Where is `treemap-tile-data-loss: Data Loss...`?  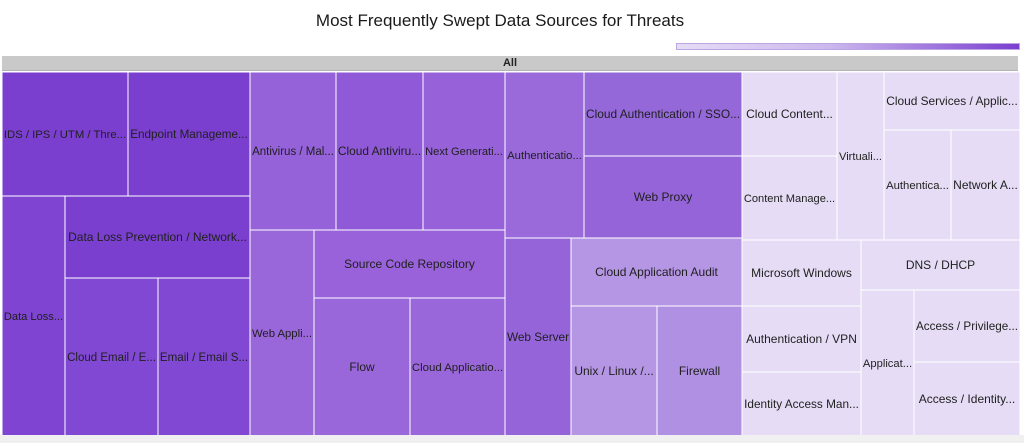
treemap-tile-data-loss: Data Loss... is located at coordinates (33, 316).